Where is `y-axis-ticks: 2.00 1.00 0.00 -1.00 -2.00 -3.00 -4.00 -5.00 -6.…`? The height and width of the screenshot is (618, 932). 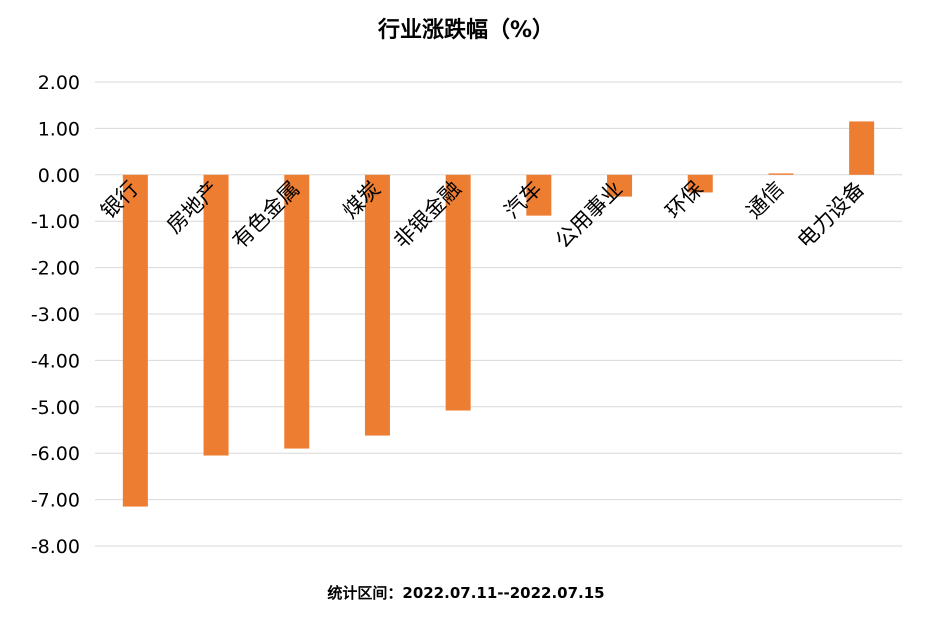
y-axis-ticks: 2.00 1.00 0.00 -1.00 -2.00 -3.00 -4.00 -5.00 -6.… is located at coordinates (55, 315).